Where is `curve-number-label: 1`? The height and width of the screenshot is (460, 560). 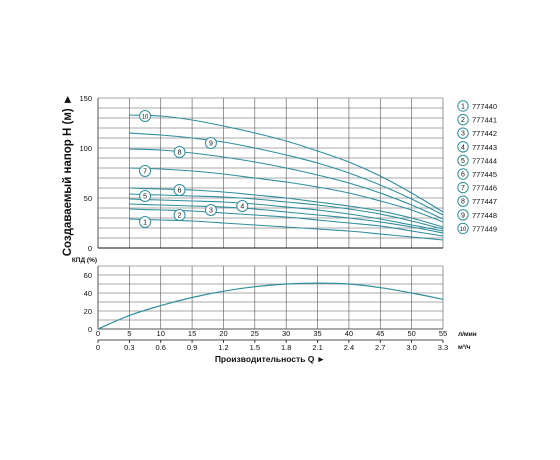 curve-number-label: 1 is located at coordinates (145, 223).